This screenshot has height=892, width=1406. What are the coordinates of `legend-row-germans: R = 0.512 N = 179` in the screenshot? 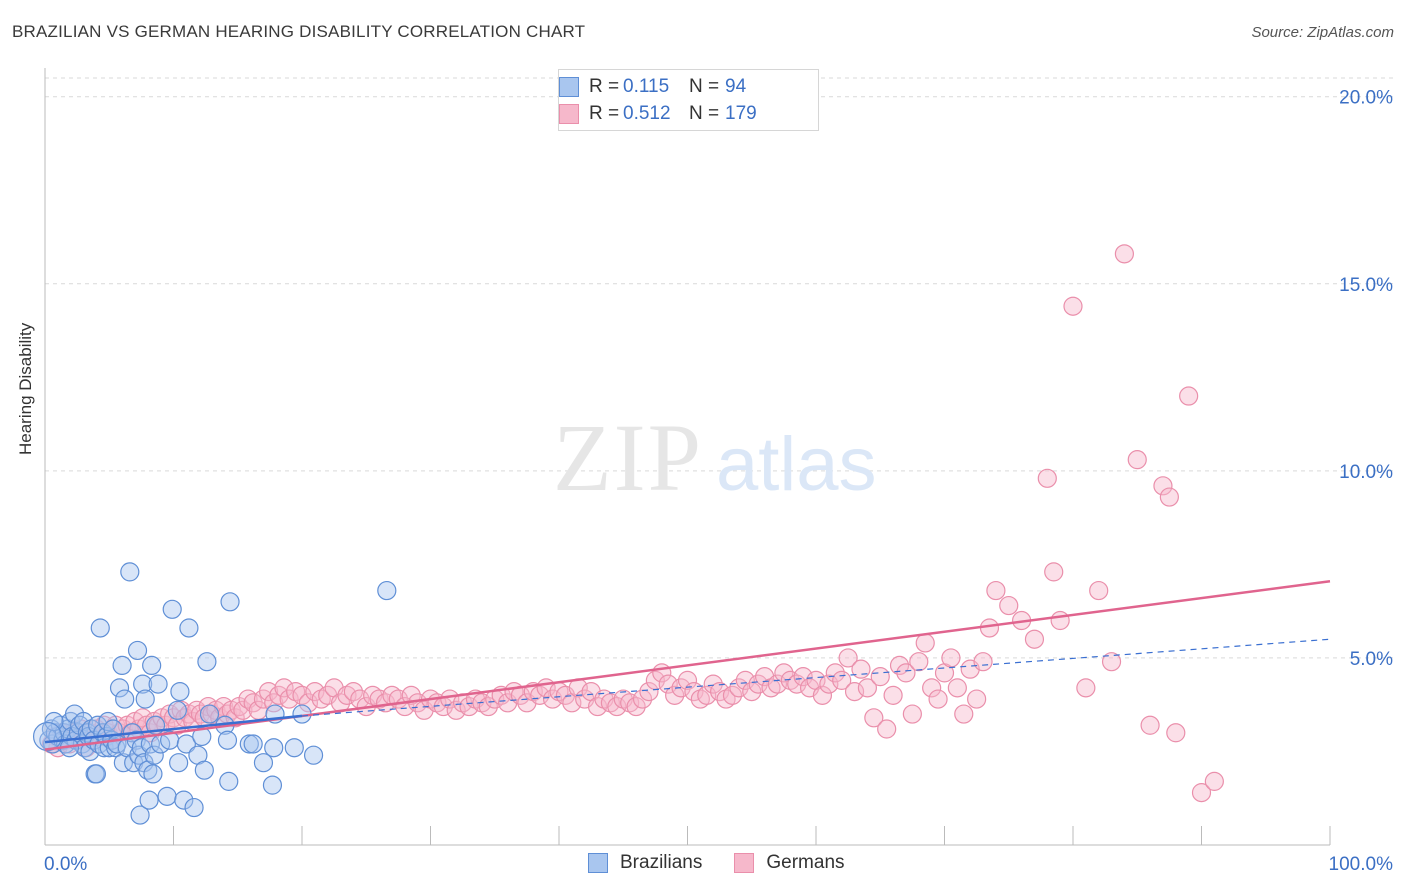 It's located at (658, 114).